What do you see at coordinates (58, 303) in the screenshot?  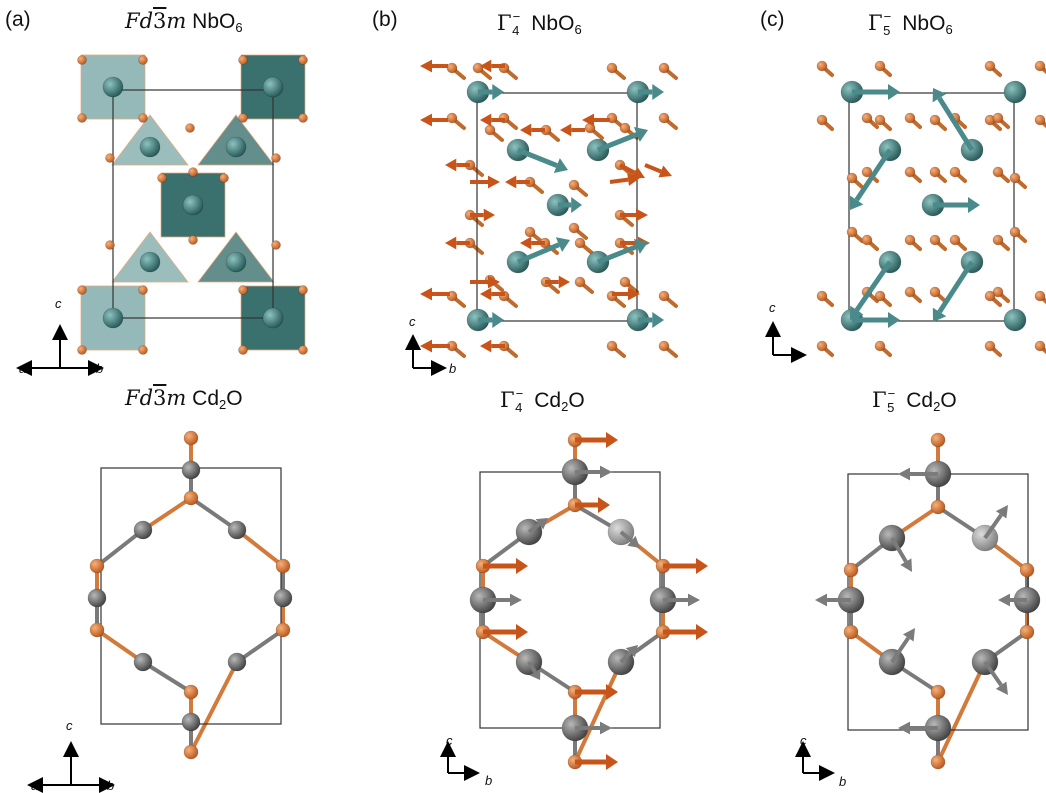 I see `axis-label-c-a-top: c` at bounding box center [58, 303].